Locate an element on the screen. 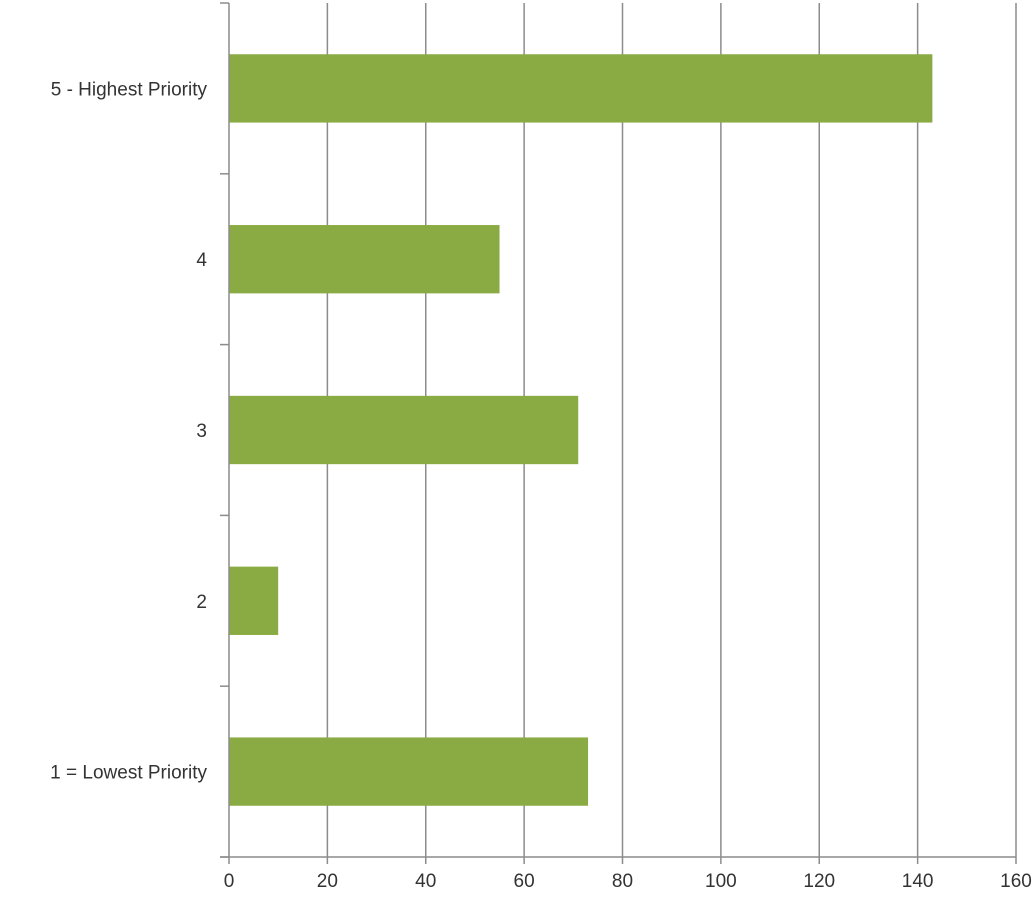 The image size is (1033, 905). x-tick-label: 20 is located at coordinates (327, 881).